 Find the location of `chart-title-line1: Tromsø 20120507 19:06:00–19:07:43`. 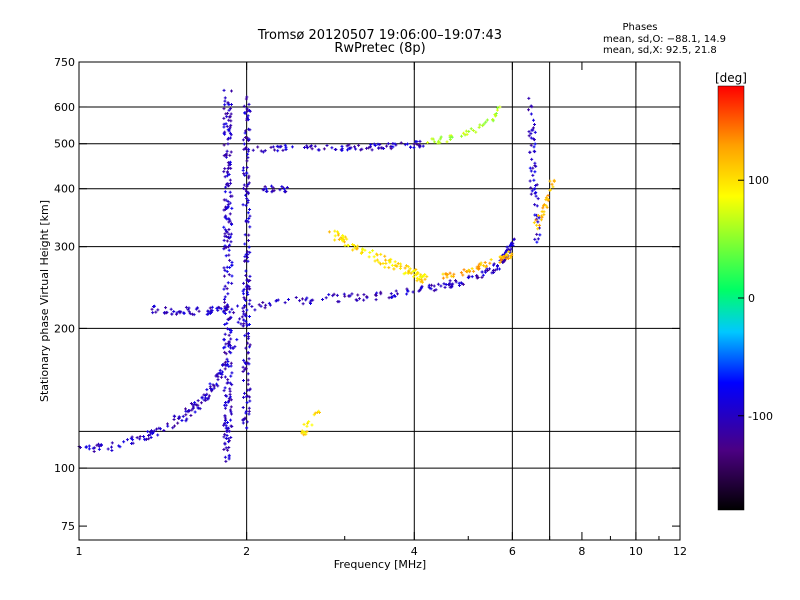

chart-title-line1: Tromsø 20120507 19:06:00–19:07:43 is located at coordinates (380, 35).